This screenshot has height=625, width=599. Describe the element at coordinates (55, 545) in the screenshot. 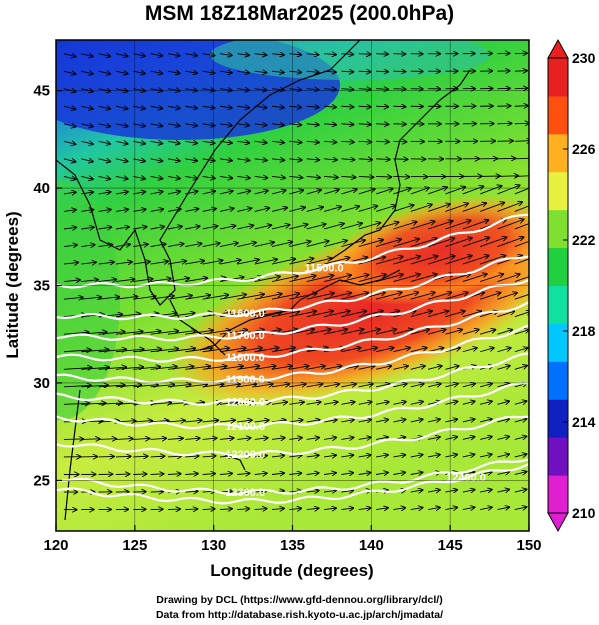

I see `x-tick-label: 120` at that location.